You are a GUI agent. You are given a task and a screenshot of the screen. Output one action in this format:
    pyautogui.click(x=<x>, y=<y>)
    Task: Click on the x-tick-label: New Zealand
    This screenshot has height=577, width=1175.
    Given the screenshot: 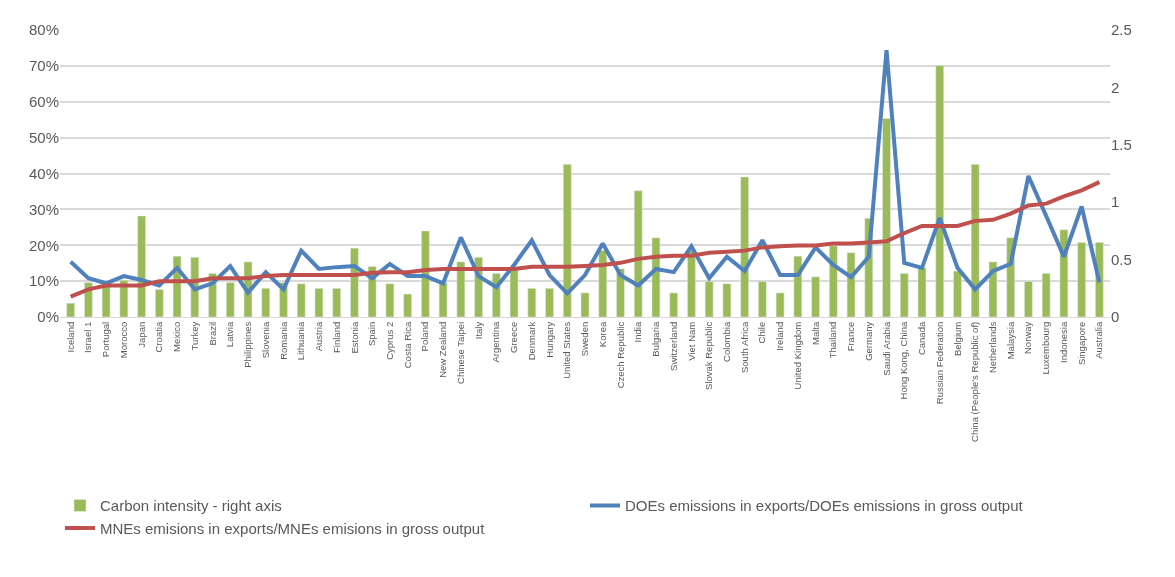 What is the action you would take?
    pyautogui.click(x=443, y=349)
    